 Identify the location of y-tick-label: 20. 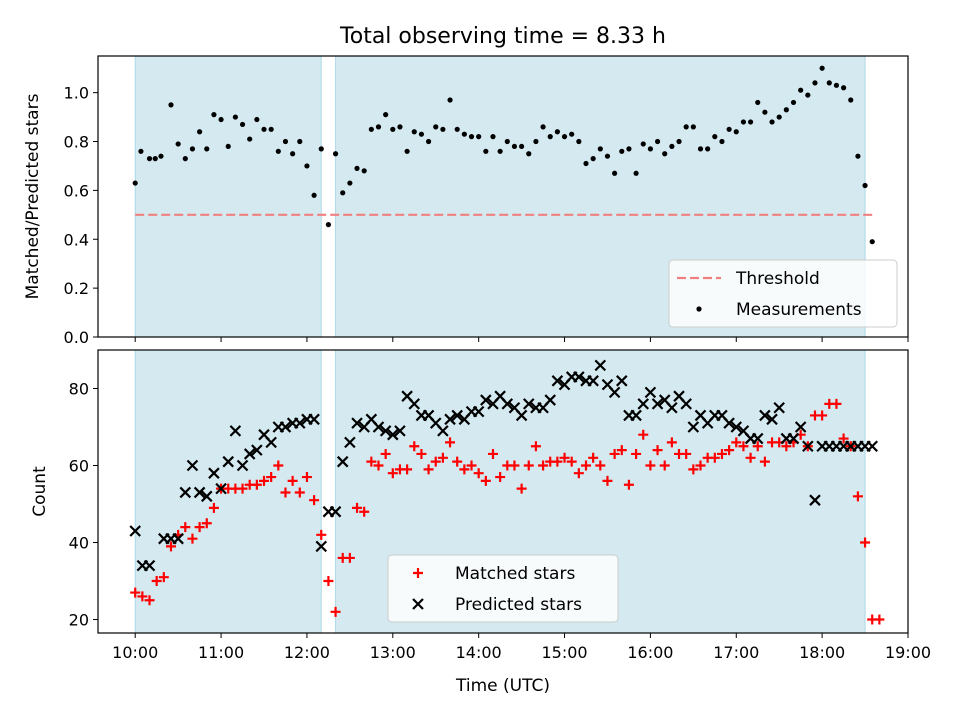
(79, 620).